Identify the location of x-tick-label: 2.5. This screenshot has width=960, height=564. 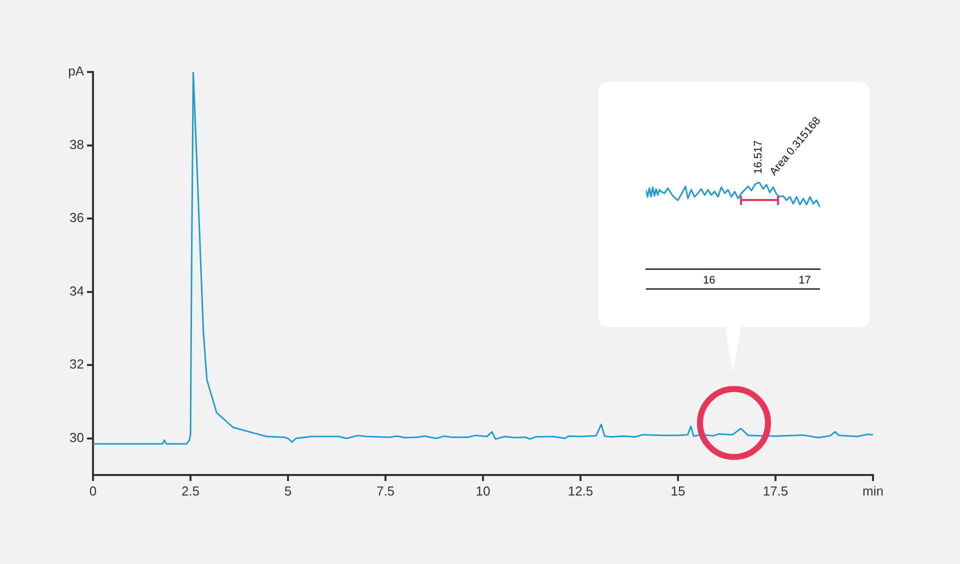
(190, 490).